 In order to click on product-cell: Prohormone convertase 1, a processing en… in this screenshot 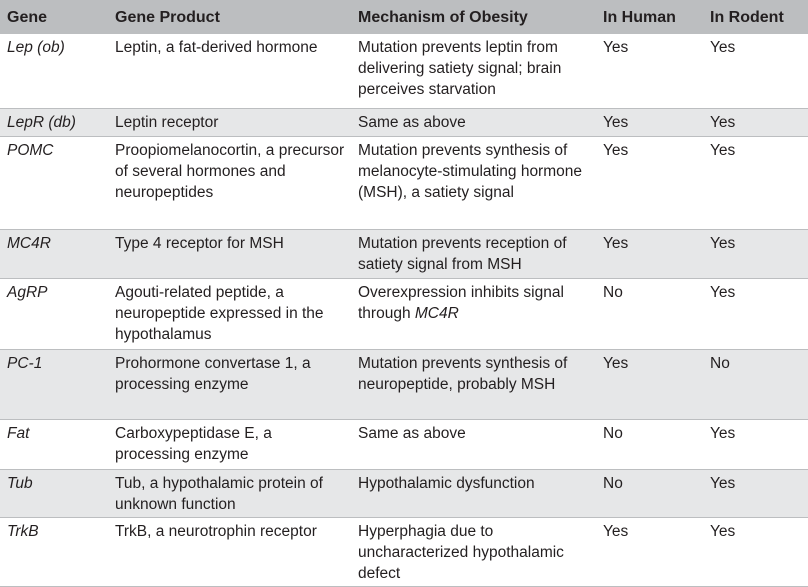, I will do `click(229, 384)`.